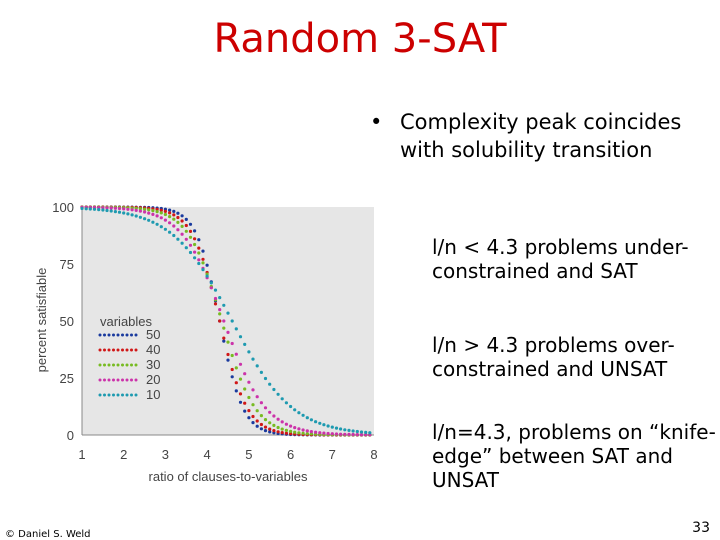 The width and height of the screenshot is (720, 540). What do you see at coordinates (248, 454) in the screenshot?
I see `x-tick-4: 5` at bounding box center [248, 454].